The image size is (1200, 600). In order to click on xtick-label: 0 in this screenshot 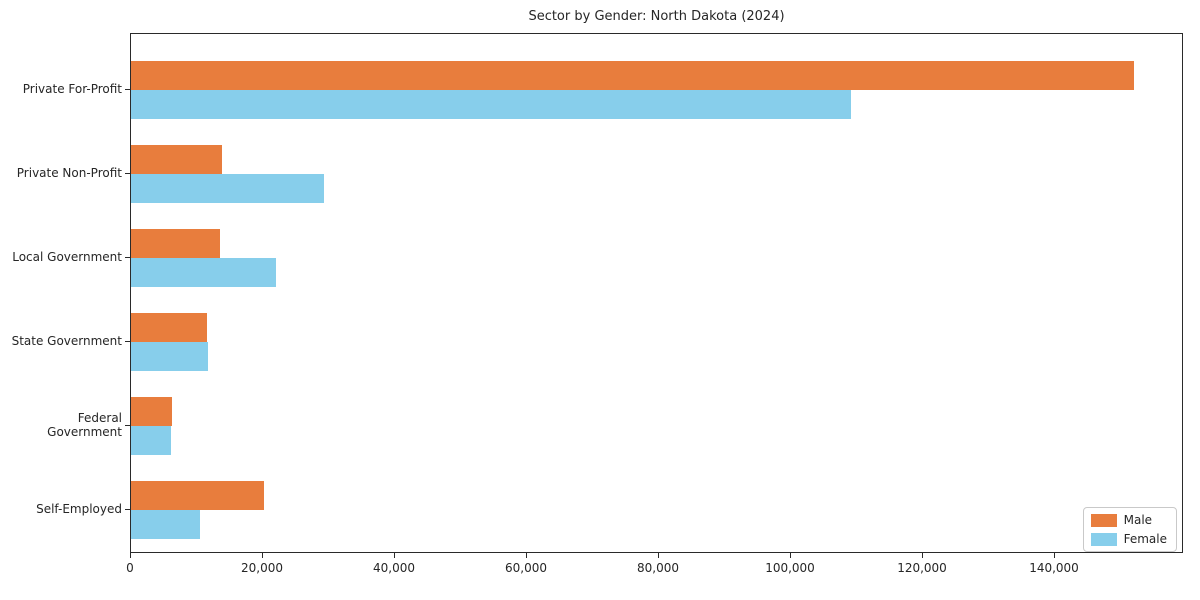, I will do `click(130, 568)`.